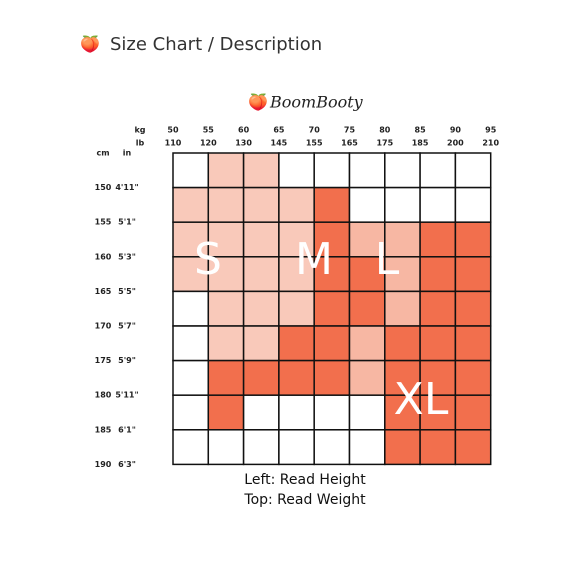 Image resolution: width=580 pixels, height=580 pixels. Describe the element at coordinates (258, 102) in the screenshot. I see `logo-icon: 🍑` at that location.